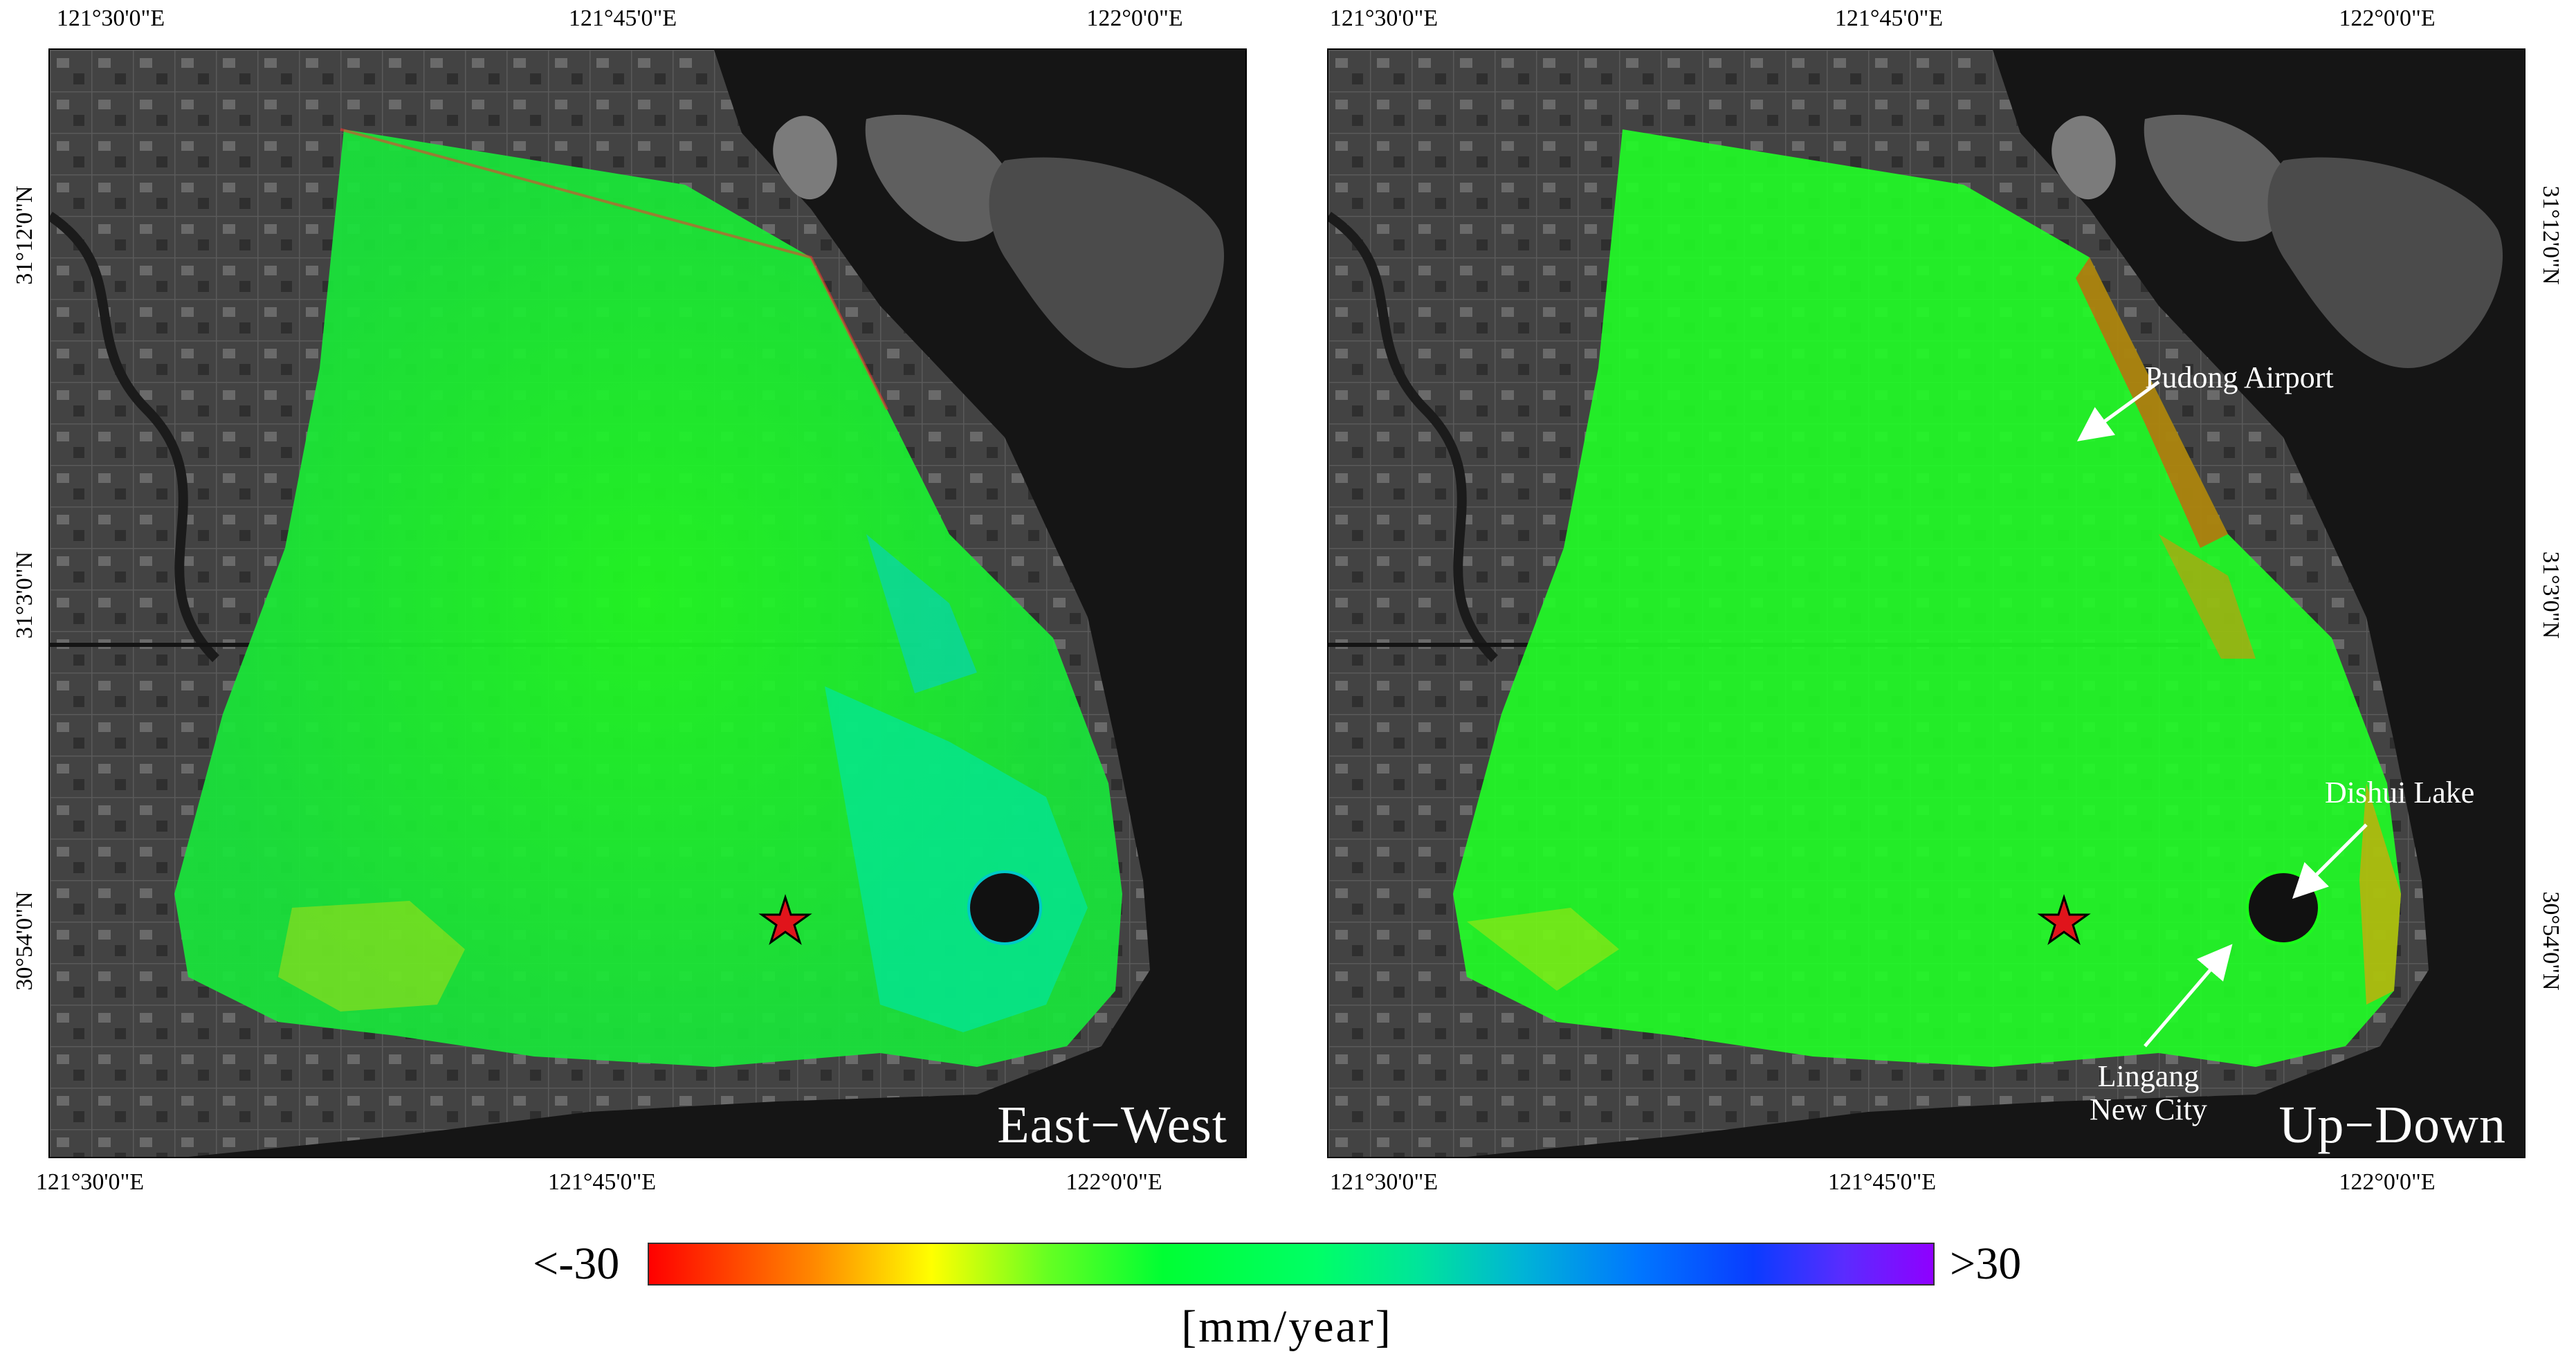 Image resolution: width=2576 pixels, height=1363 pixels. I want to click on label-lingang-line-1: Lingang, so click(2149, 1076).